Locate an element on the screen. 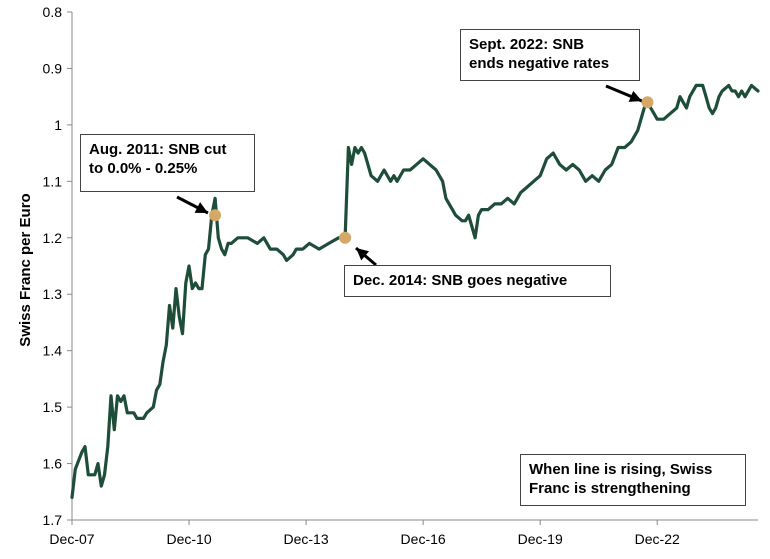  x-tick-label: Dec-07 is located at coordinates (71, 539).